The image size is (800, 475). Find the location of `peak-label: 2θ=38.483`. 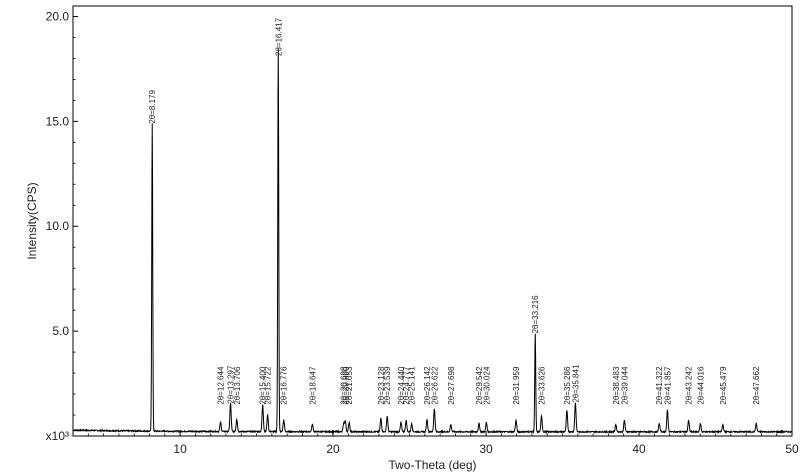

peak-label: 2θ=38.483 is located at coordinates (616, 385).